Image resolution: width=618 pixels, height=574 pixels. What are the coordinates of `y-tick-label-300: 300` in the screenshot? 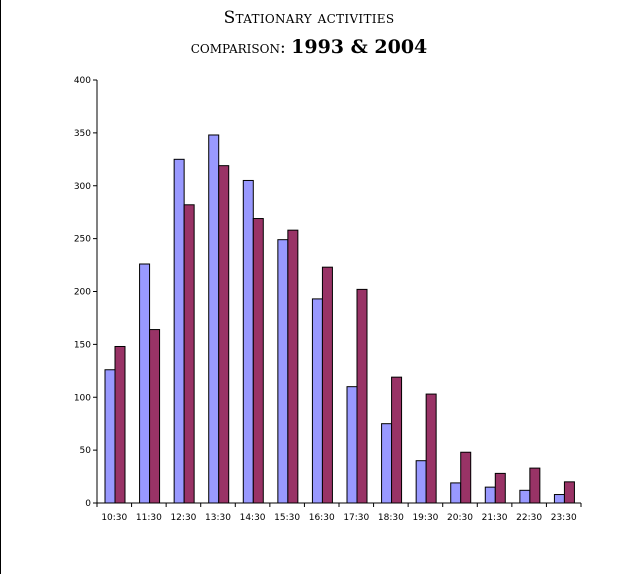 It's located at (82, 187).